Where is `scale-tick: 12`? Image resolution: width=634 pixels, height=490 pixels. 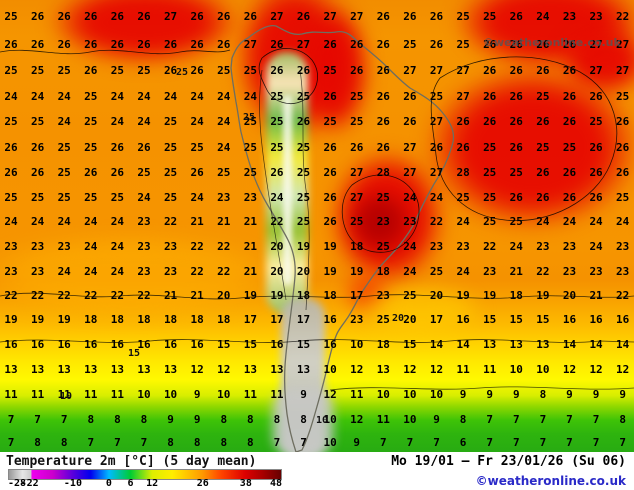
scale-tick: 12 is located at coordinates (152, 483).